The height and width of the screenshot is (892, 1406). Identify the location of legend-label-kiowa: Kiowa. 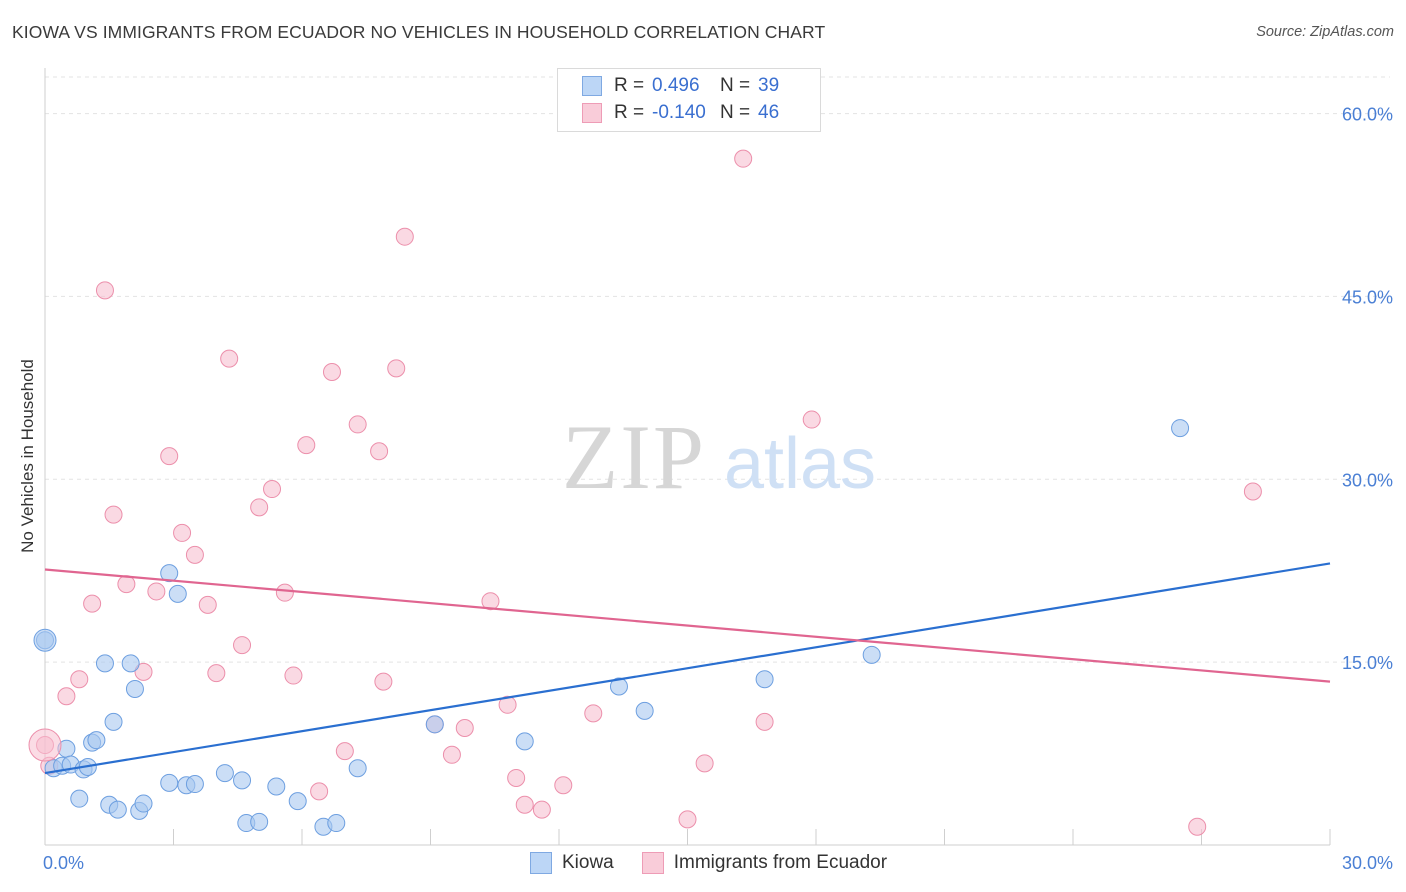
(588, 862).